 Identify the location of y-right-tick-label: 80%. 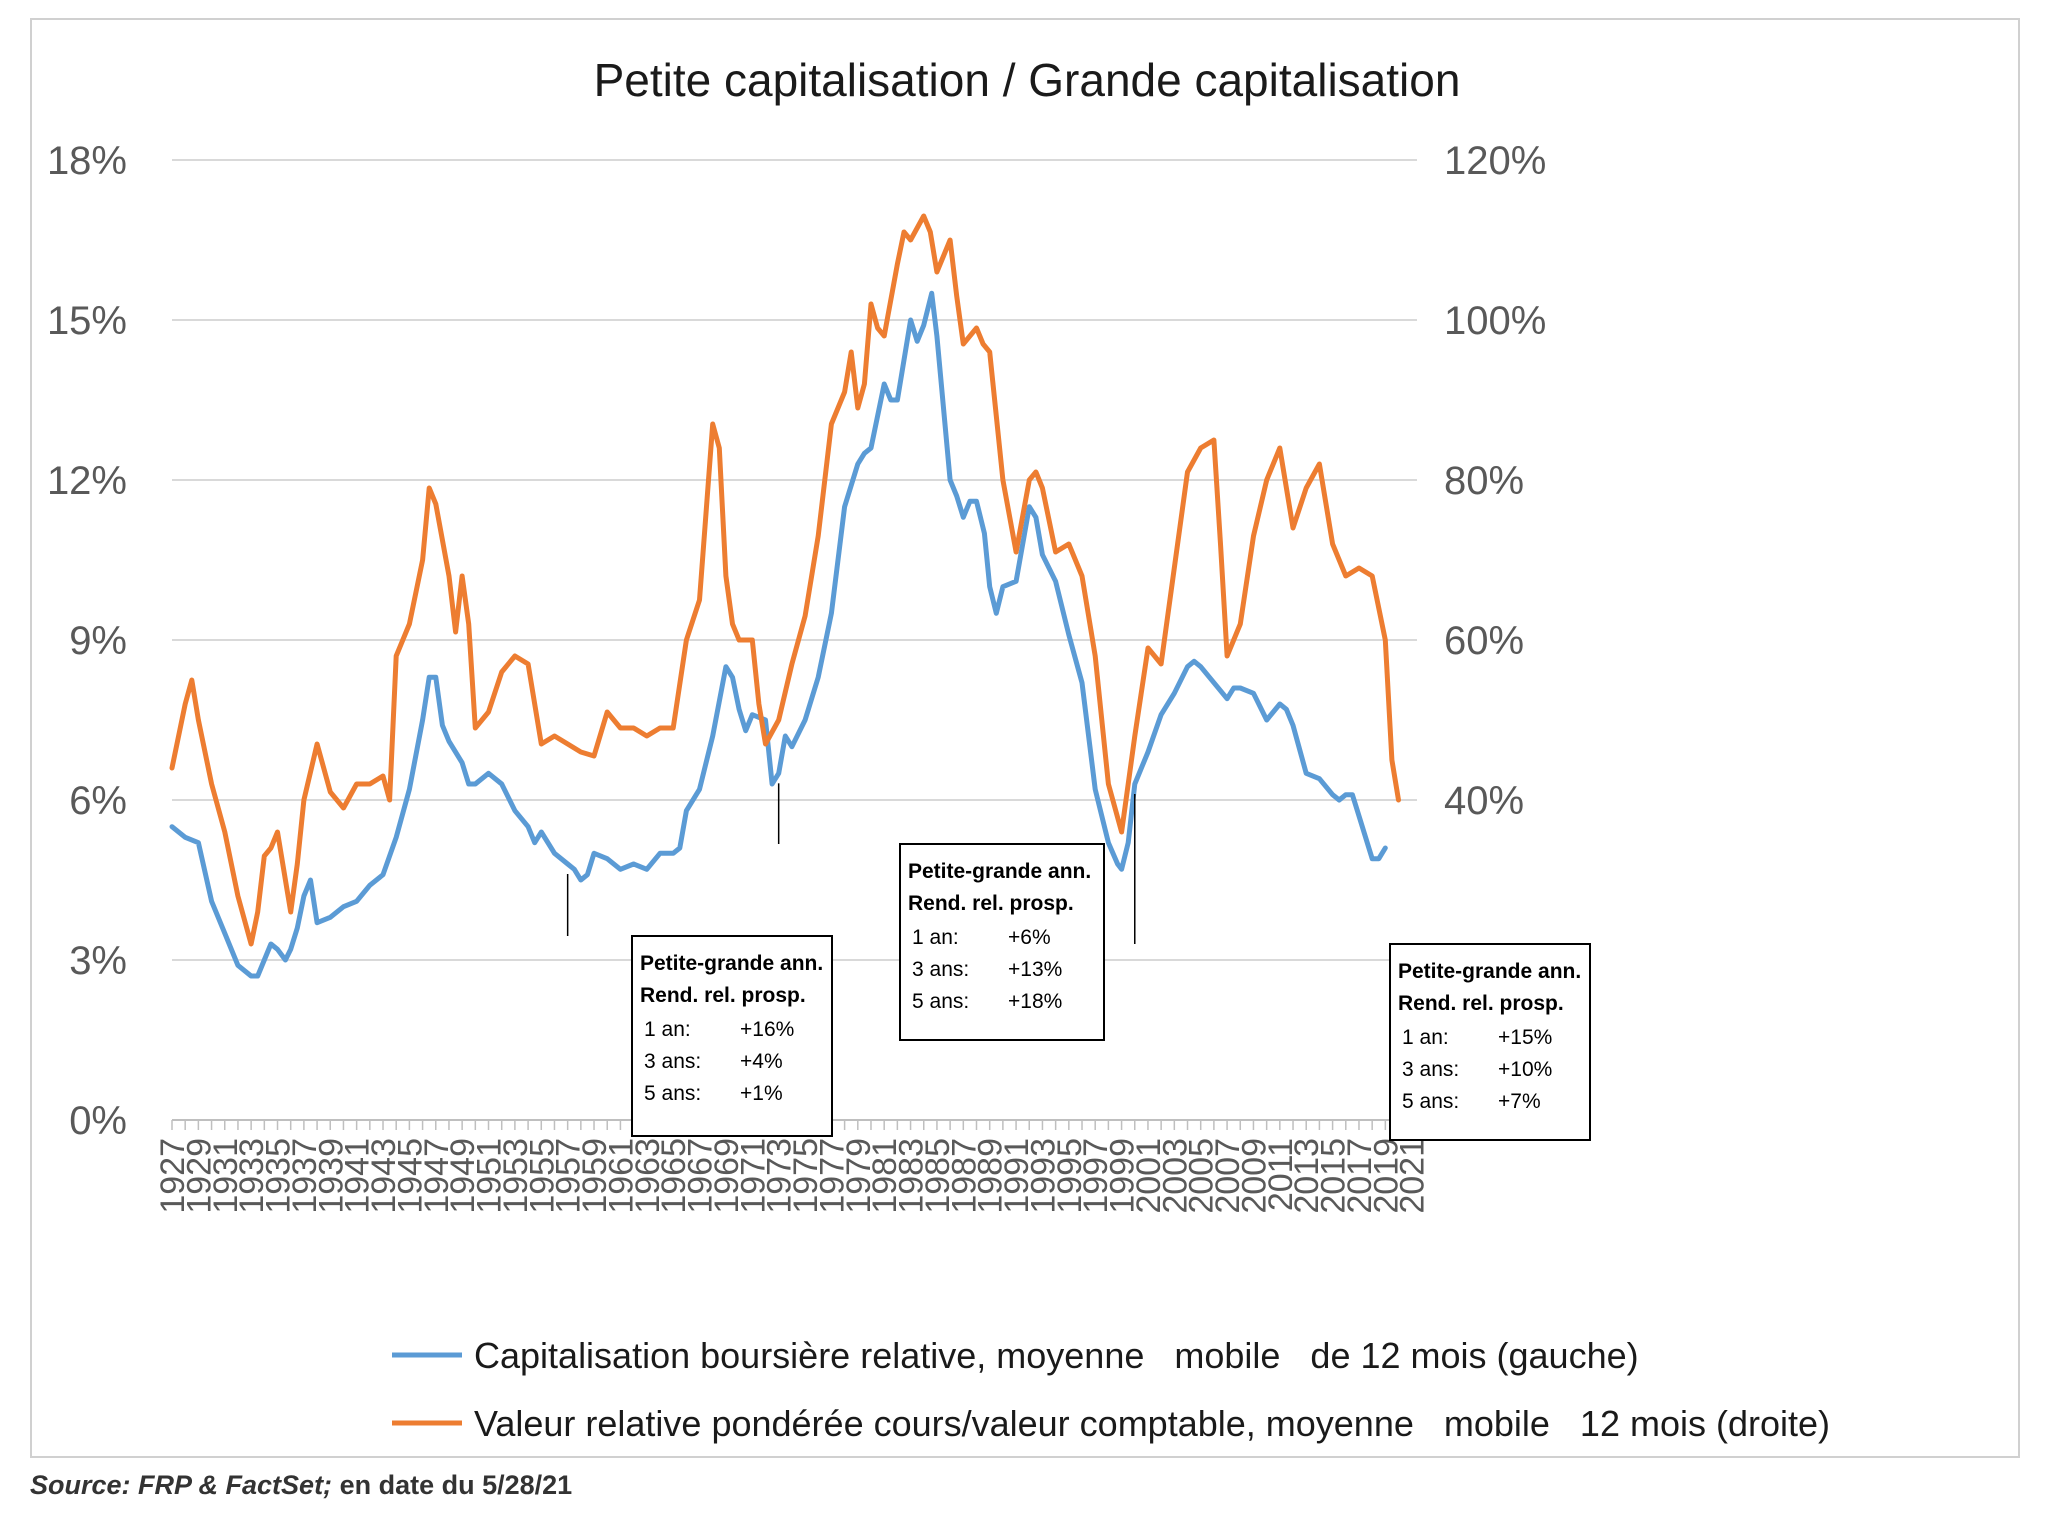
(1484, 481).